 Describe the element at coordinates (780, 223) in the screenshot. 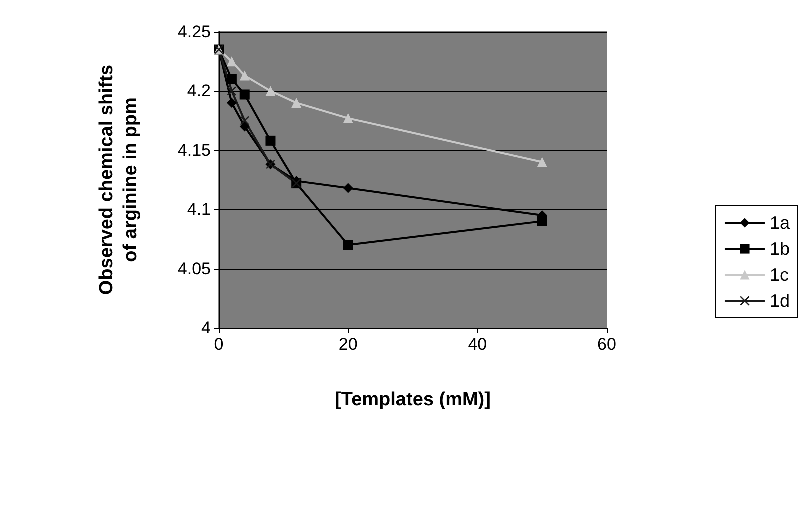

I see `legend-label: 1a` at that location.